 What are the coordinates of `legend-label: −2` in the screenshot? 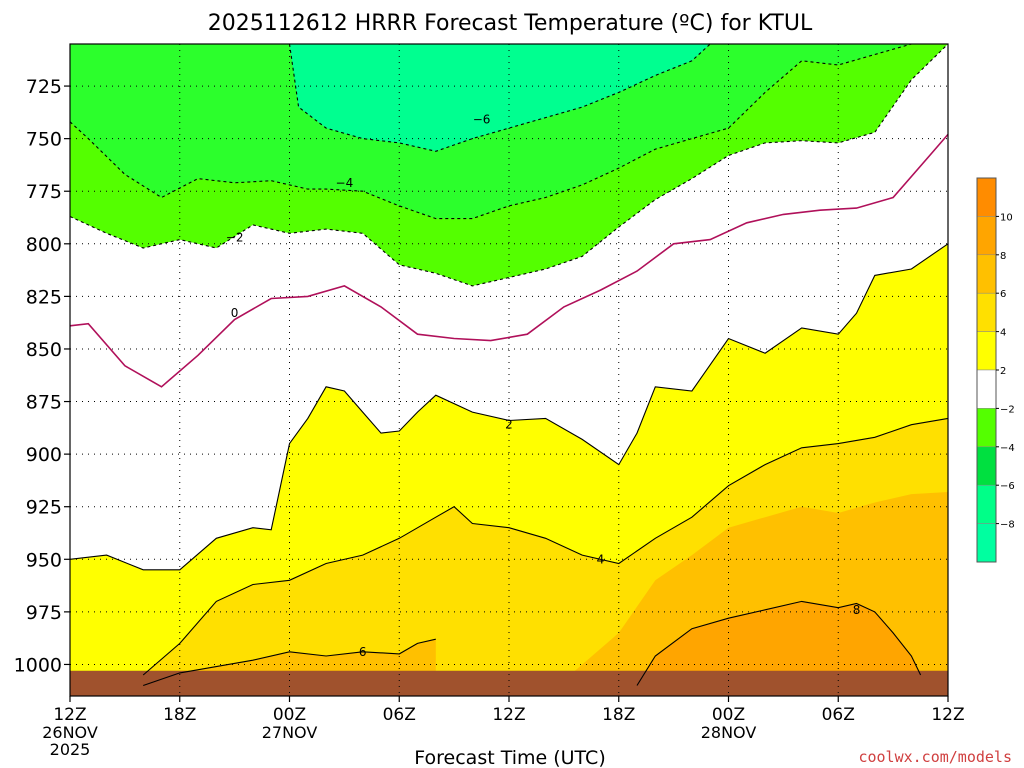 It's located at (1007, 409).